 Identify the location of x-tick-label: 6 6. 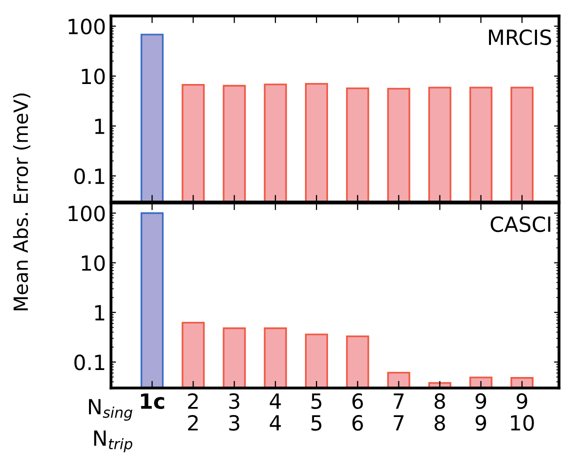
(357, 412).